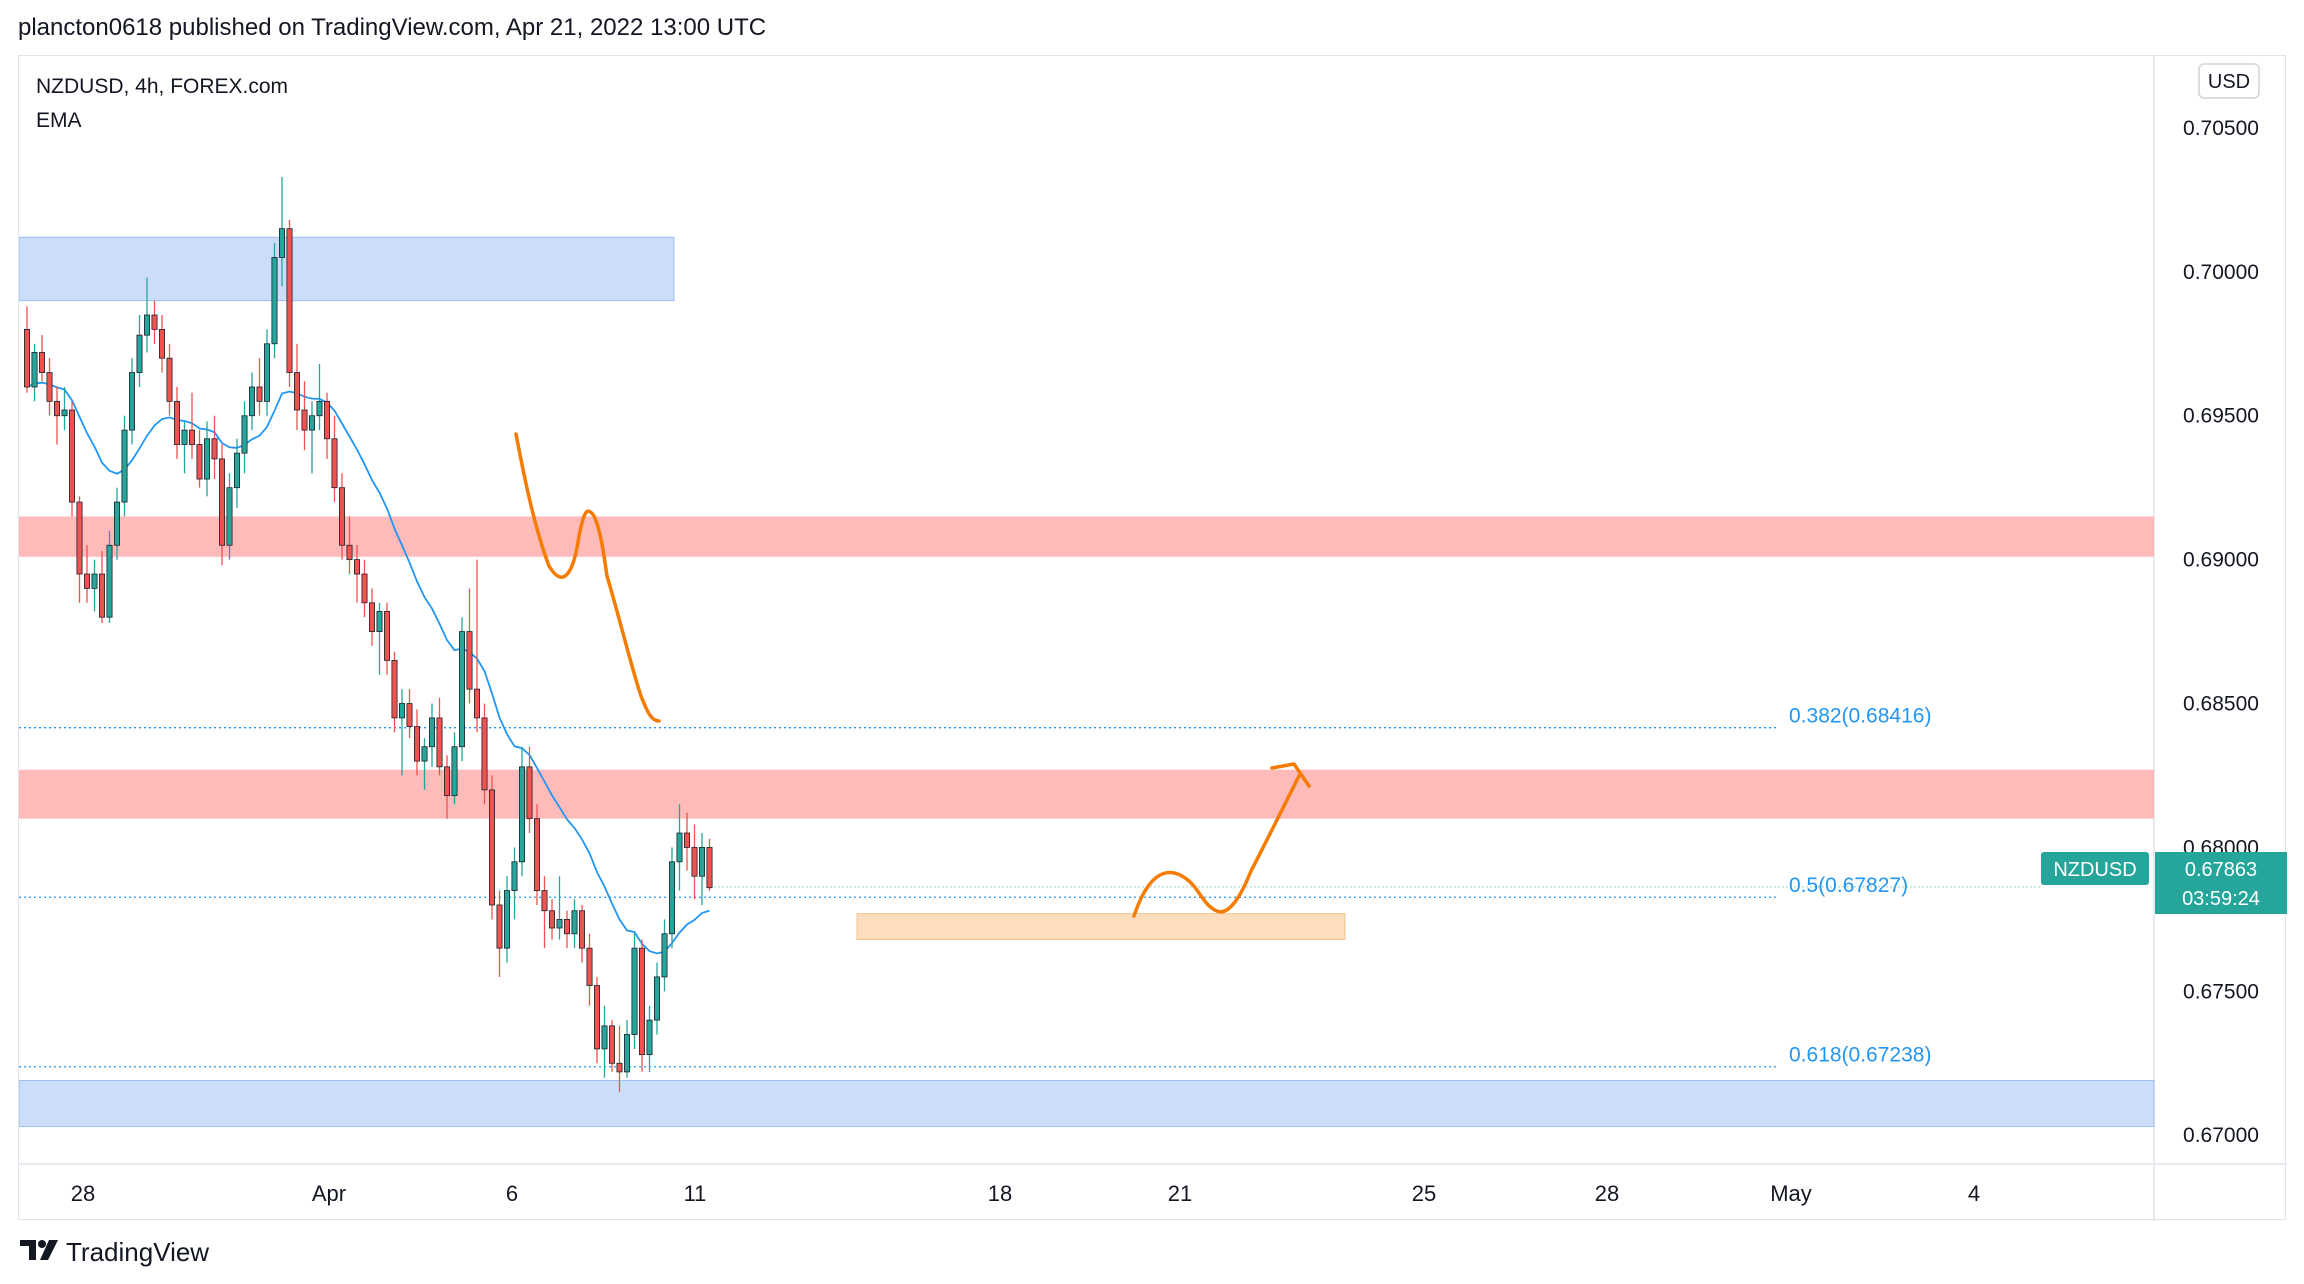 The width and height of the screenshot is (2304, 1284). I want to click on tradingview-logo: TradingView, so click(148, 1252).